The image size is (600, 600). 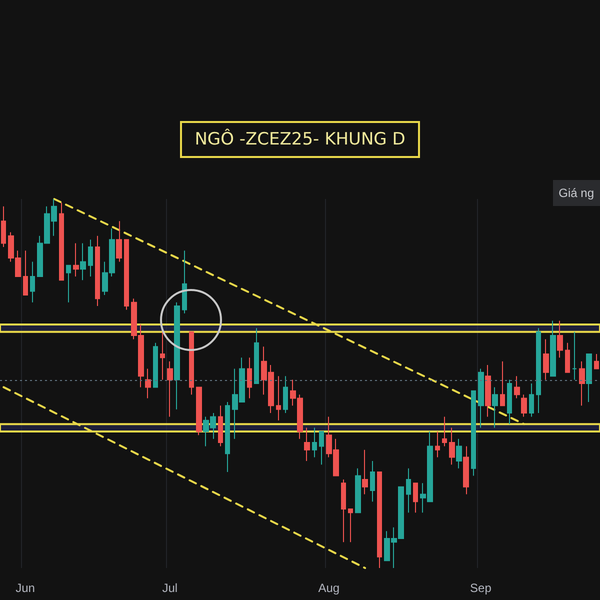 What do you see at coordinates (329, 588) in the screenshot?
I see `x-tick-label: Aug` at bounding box center [329, 588].